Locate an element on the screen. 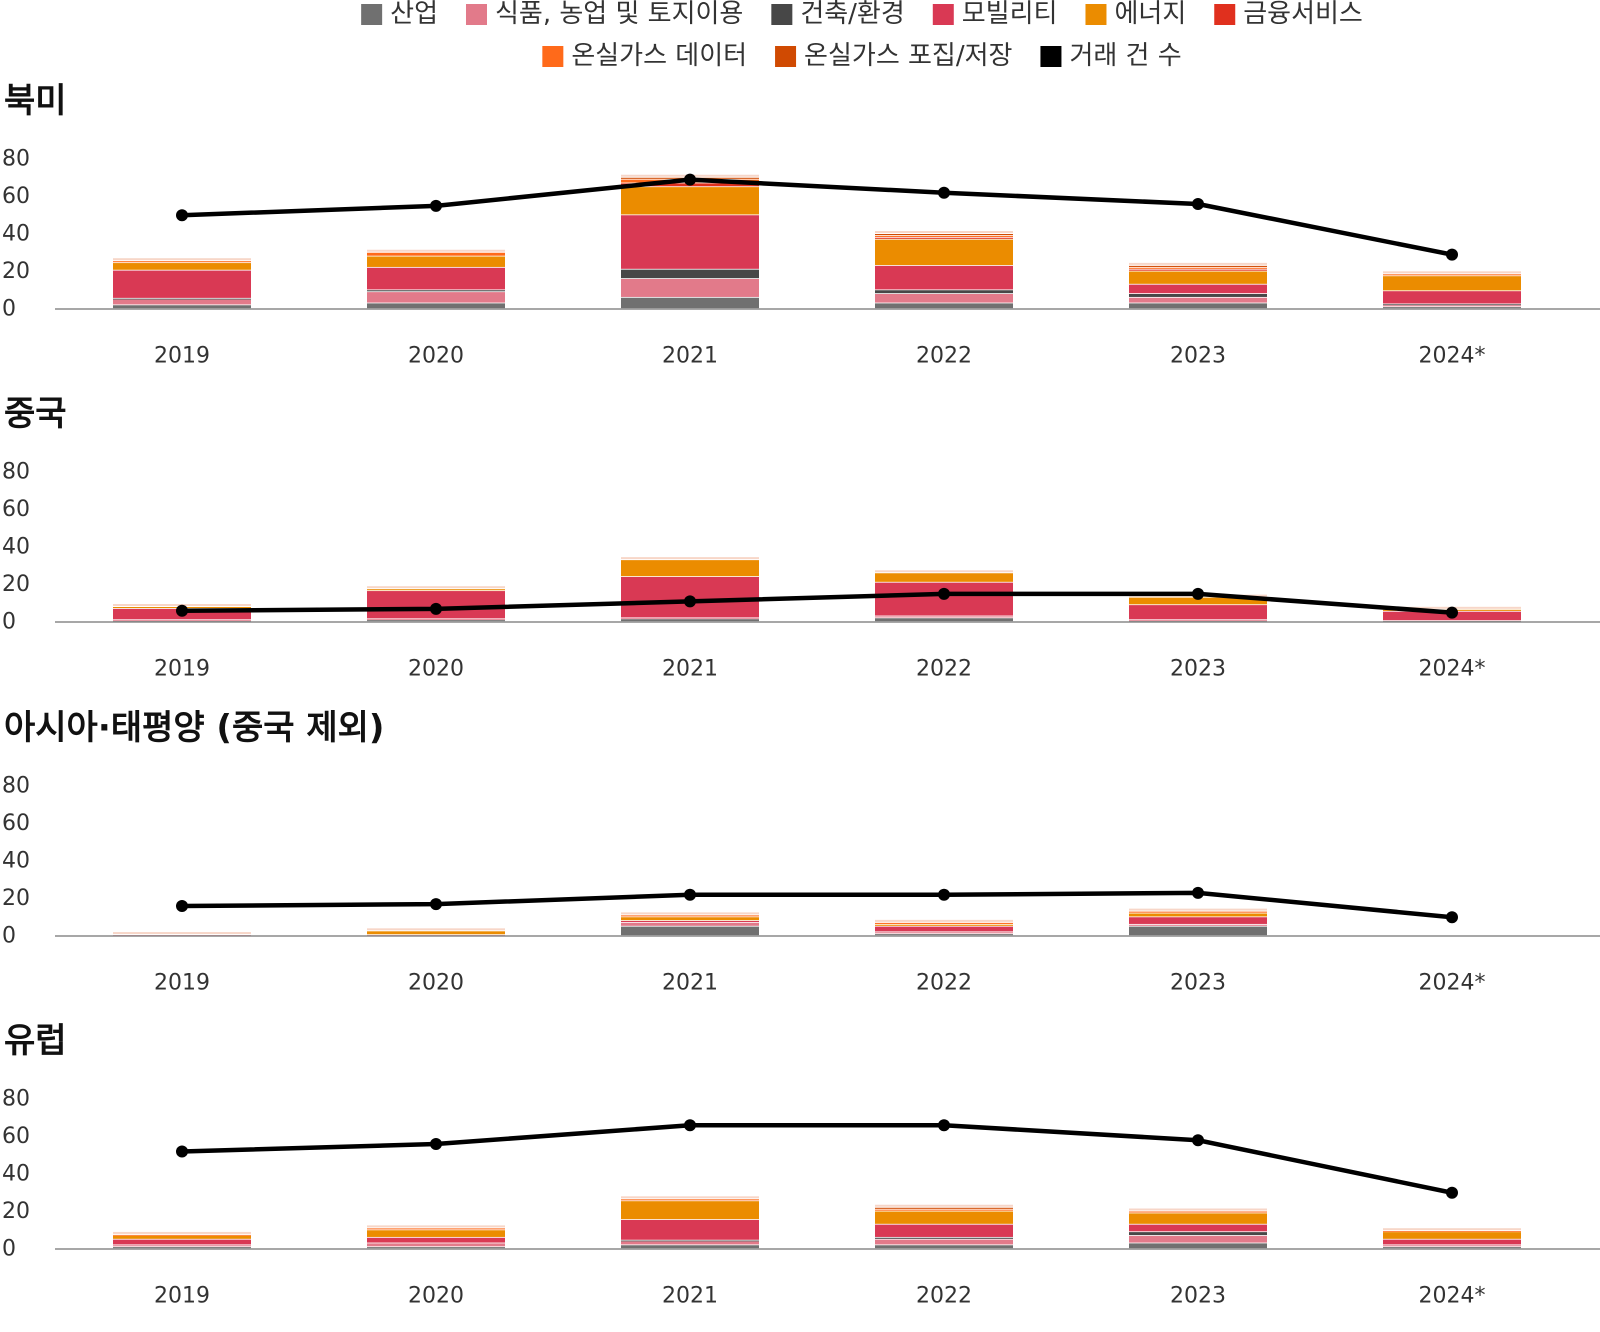  legend-label: 에너지 is located at coordinates (1150, 14).